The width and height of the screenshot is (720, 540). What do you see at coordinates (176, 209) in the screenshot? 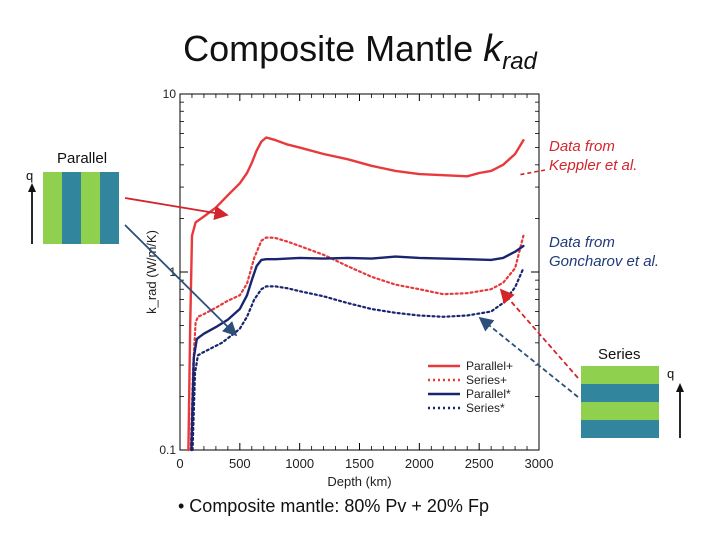
I see `parallel-arrow-red` at bounding box center [176, 209].